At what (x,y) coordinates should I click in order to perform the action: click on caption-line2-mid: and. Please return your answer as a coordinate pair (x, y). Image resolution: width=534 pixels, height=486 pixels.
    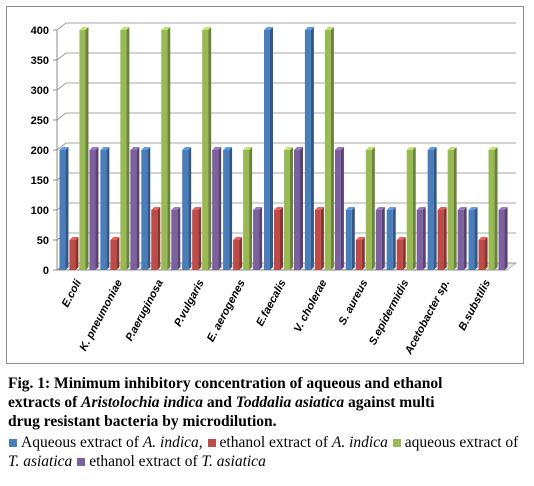
    Looking at the image, I should click on (219, 402).